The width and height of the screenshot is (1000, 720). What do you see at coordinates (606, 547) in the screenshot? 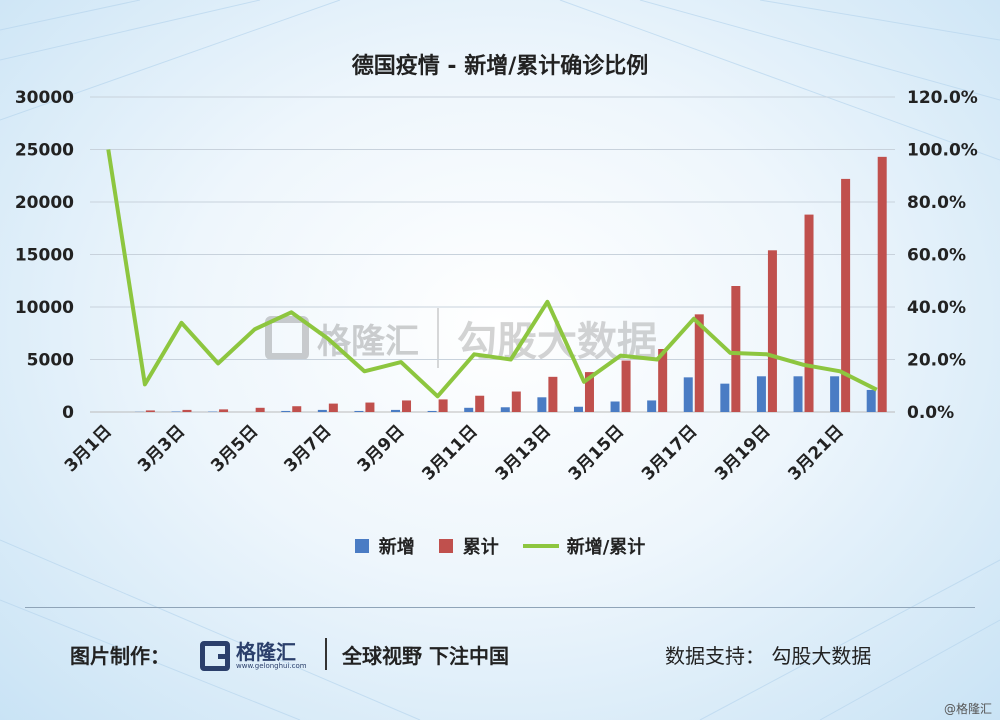
I see `legend-label-ratio: 新增/累计` at bounding box center [606, 547].